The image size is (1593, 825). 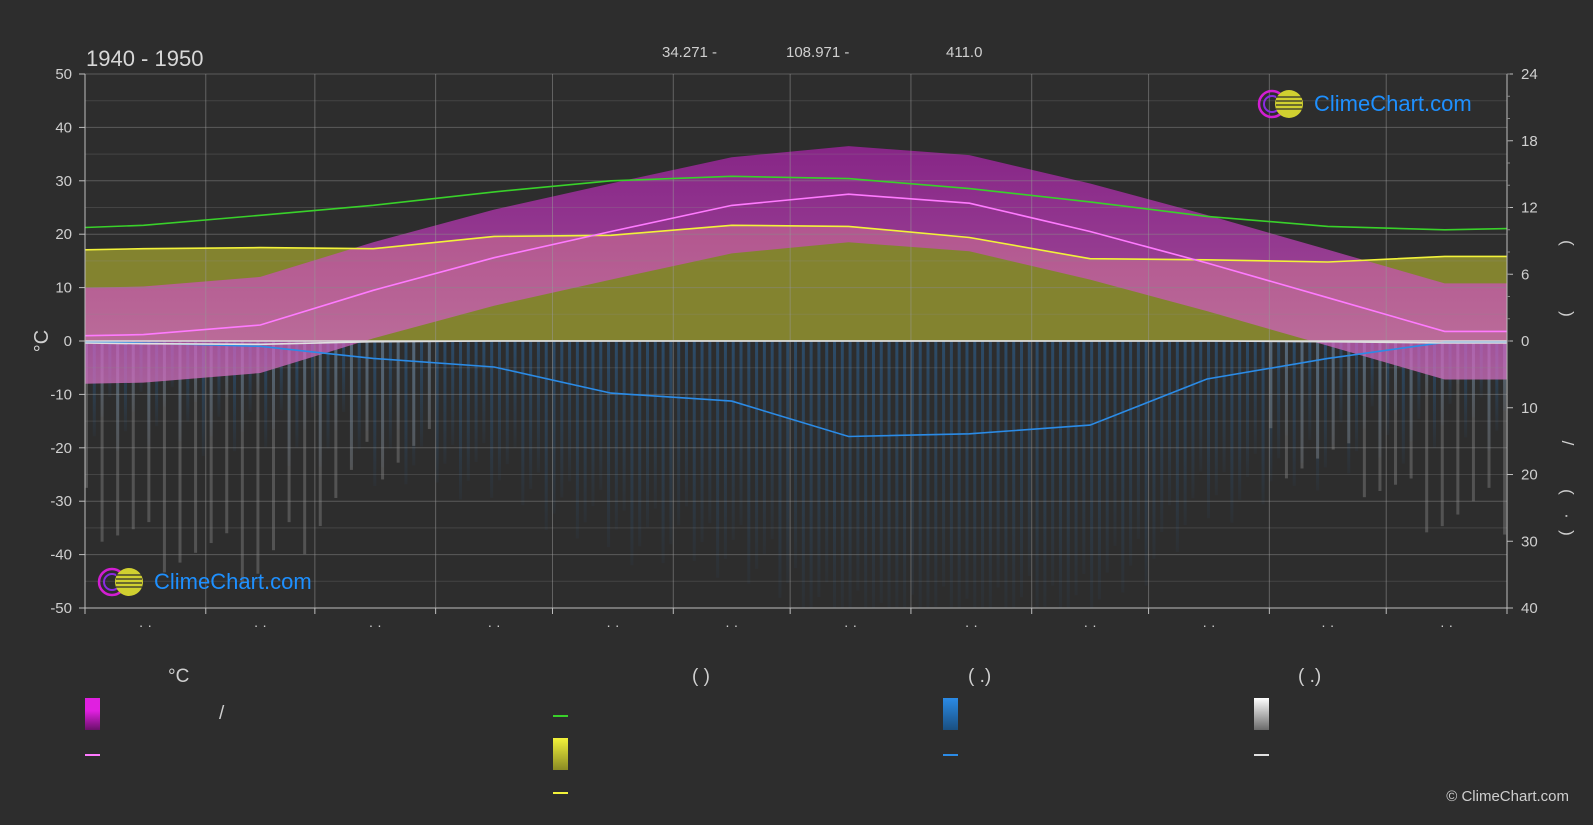 I want to click on y-left-tick-label: 20, so click(x=63, y=234).